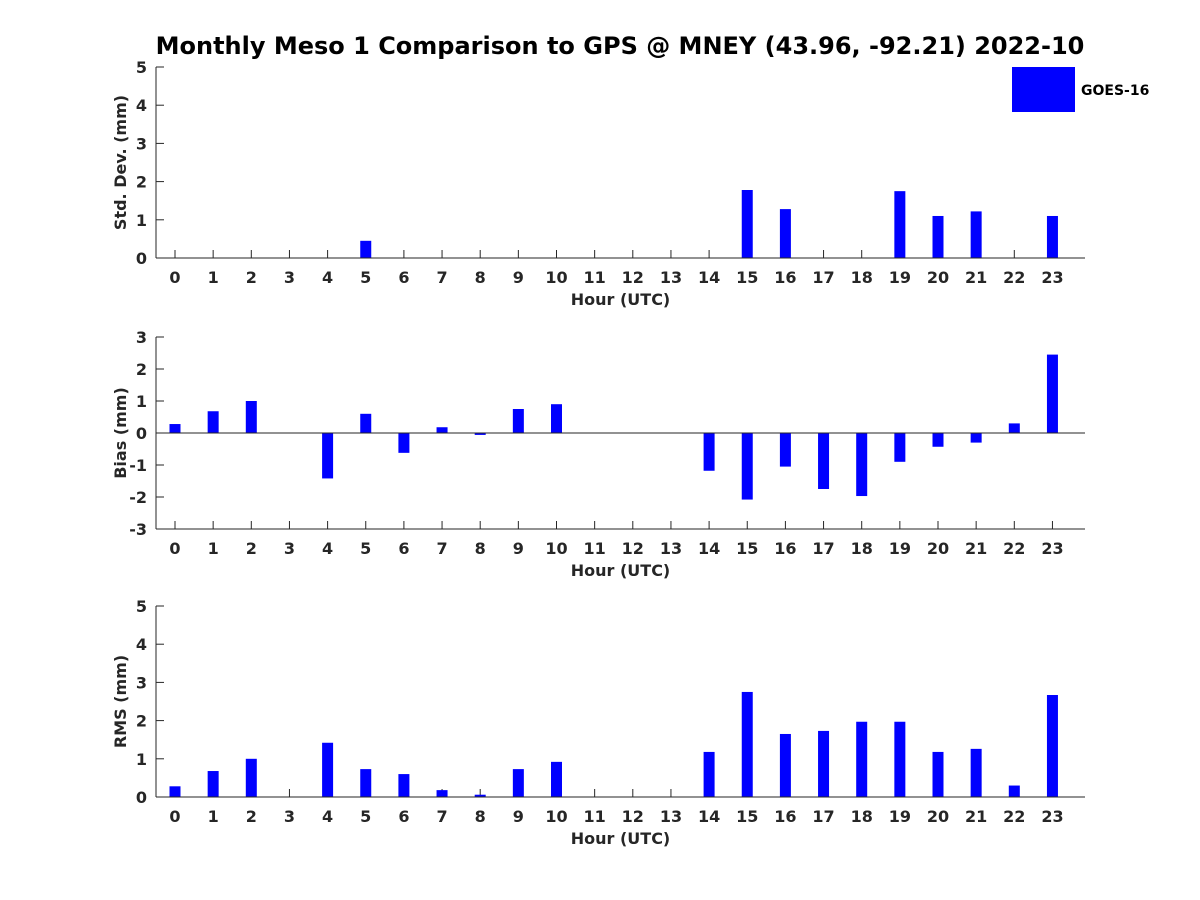  Describe the element at coordinates (141, 67) in the screenshot. I see `std-dev-y-tick-label: 5` at that location.